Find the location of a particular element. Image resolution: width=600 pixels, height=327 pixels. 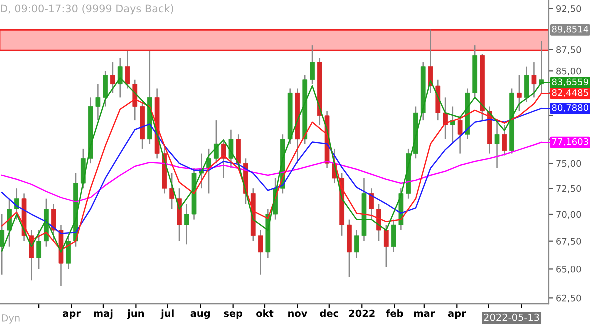

x-tick-label: aug is located at coordinates (200, 316).